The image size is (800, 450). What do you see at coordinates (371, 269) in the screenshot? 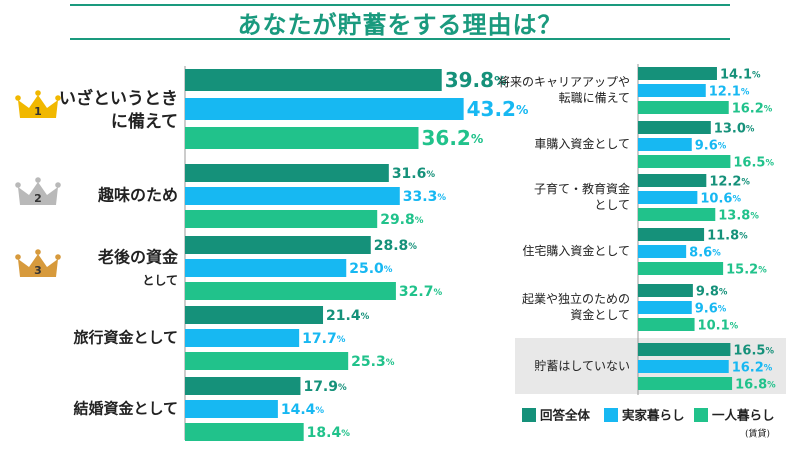
I see `value-label-left-2-1: 25.0%` at bounding box center [371, 269].